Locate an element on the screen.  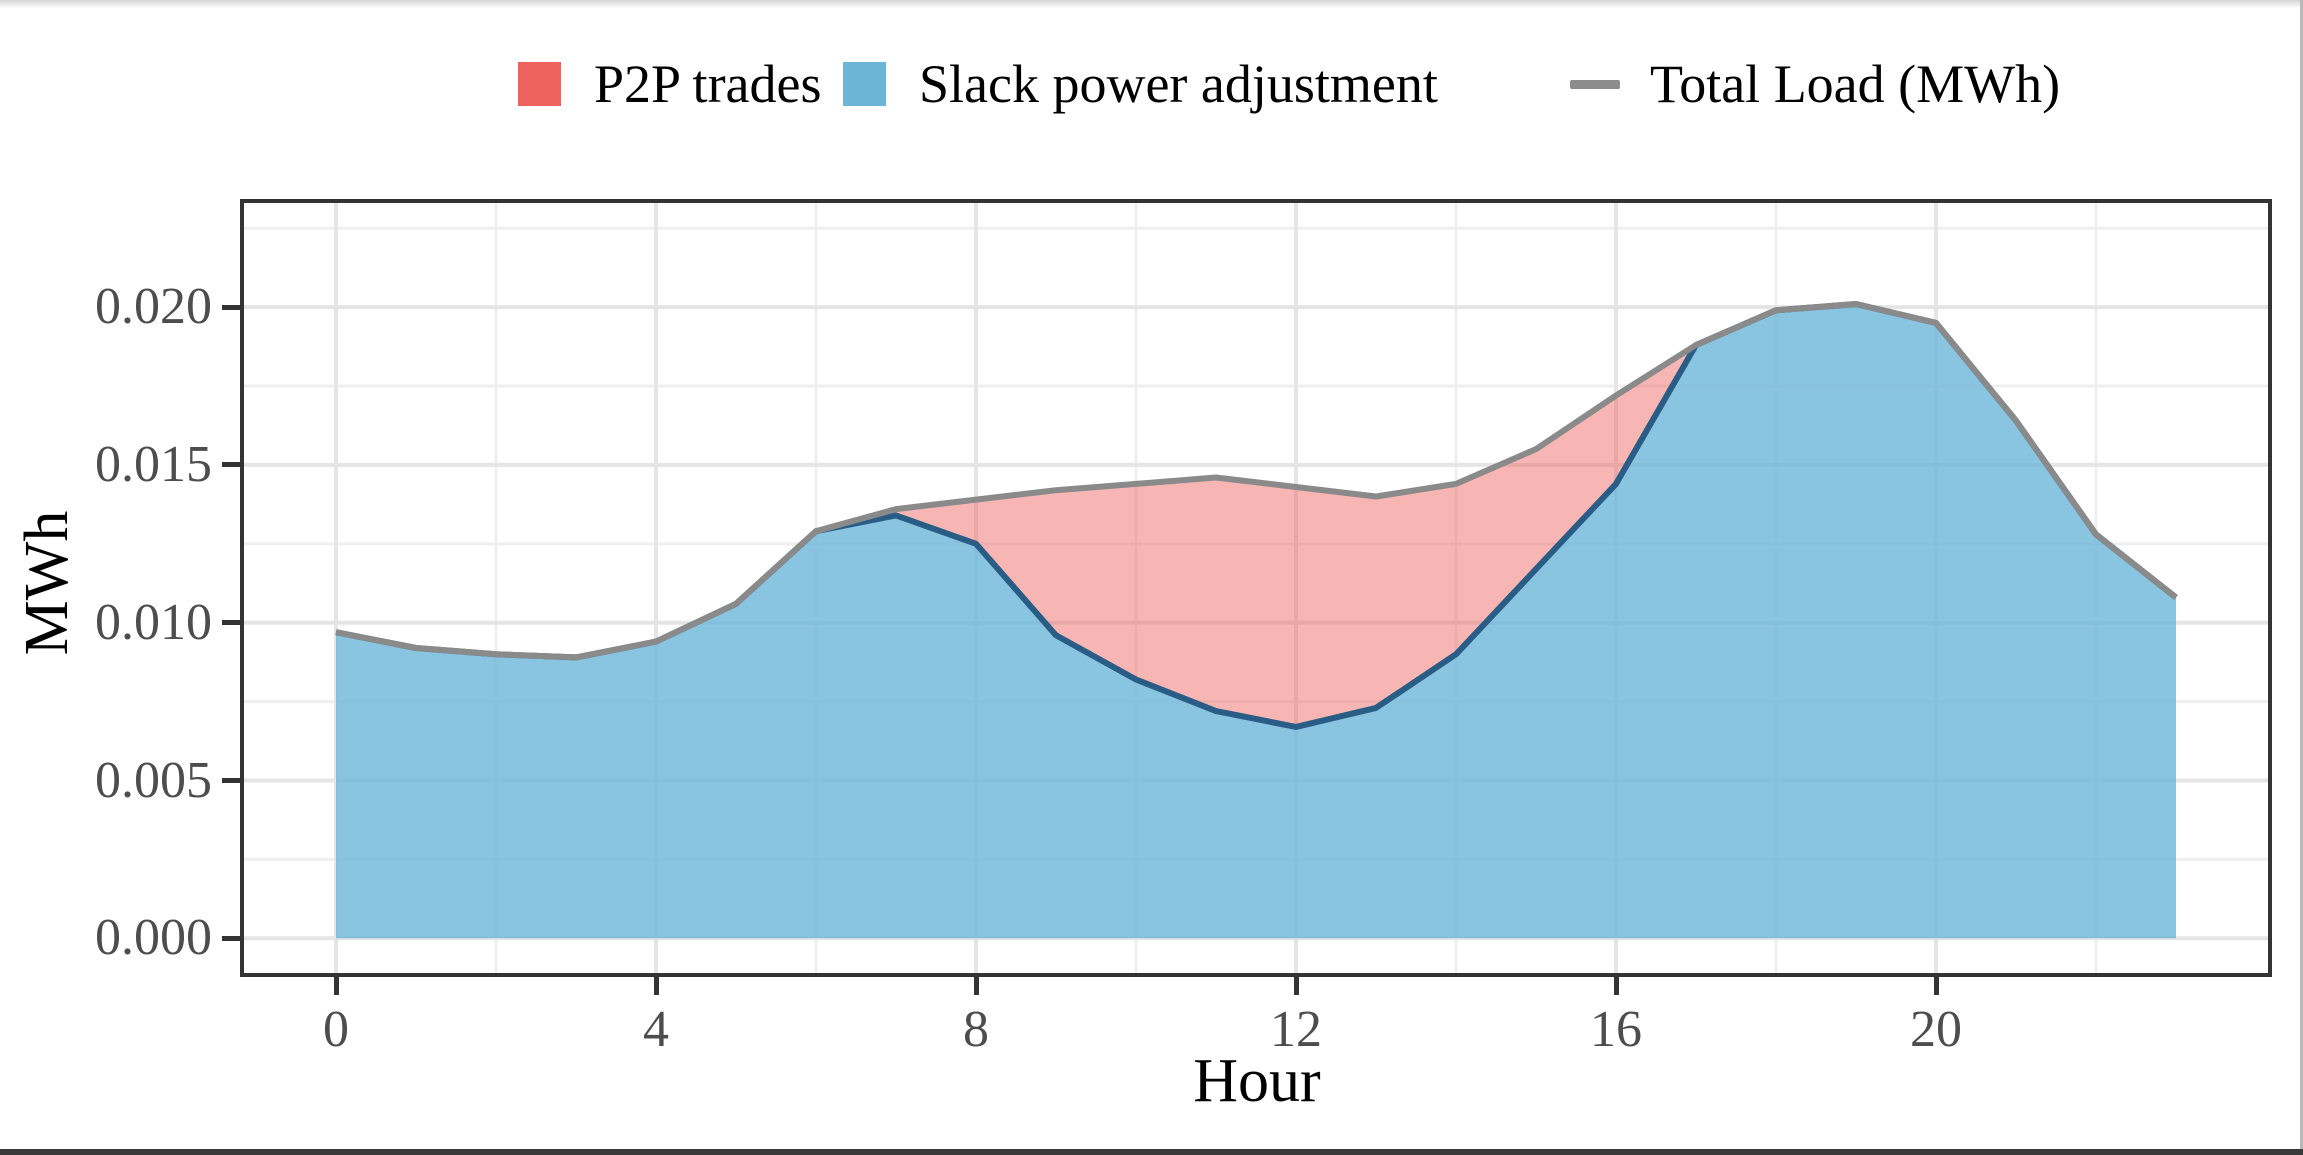
x-tick-label: 8 is located at coordinates (976, 1029).